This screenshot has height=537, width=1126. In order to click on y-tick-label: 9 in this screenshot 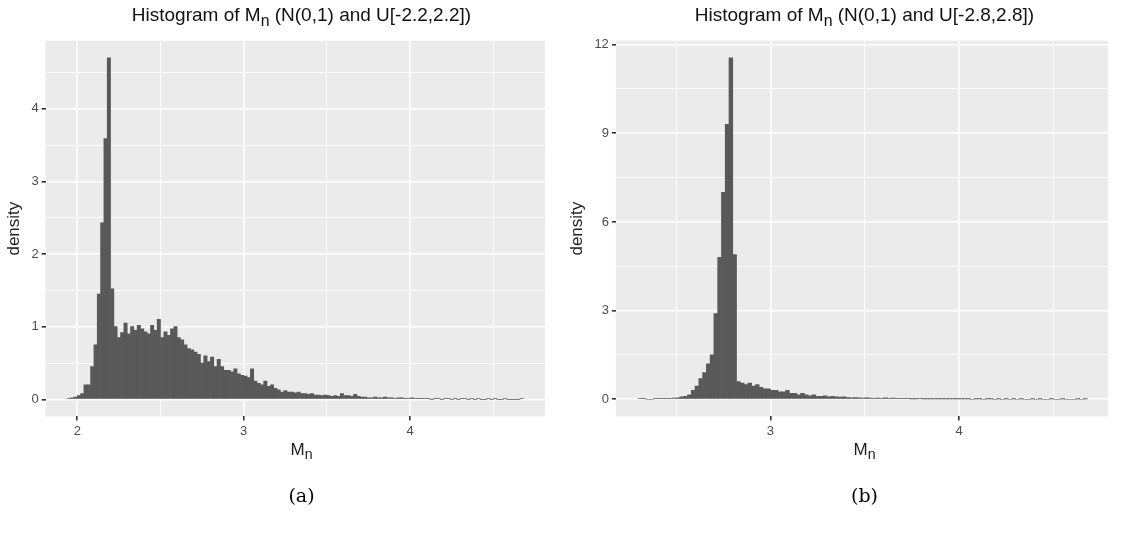, I will do `click(605, 132)`.